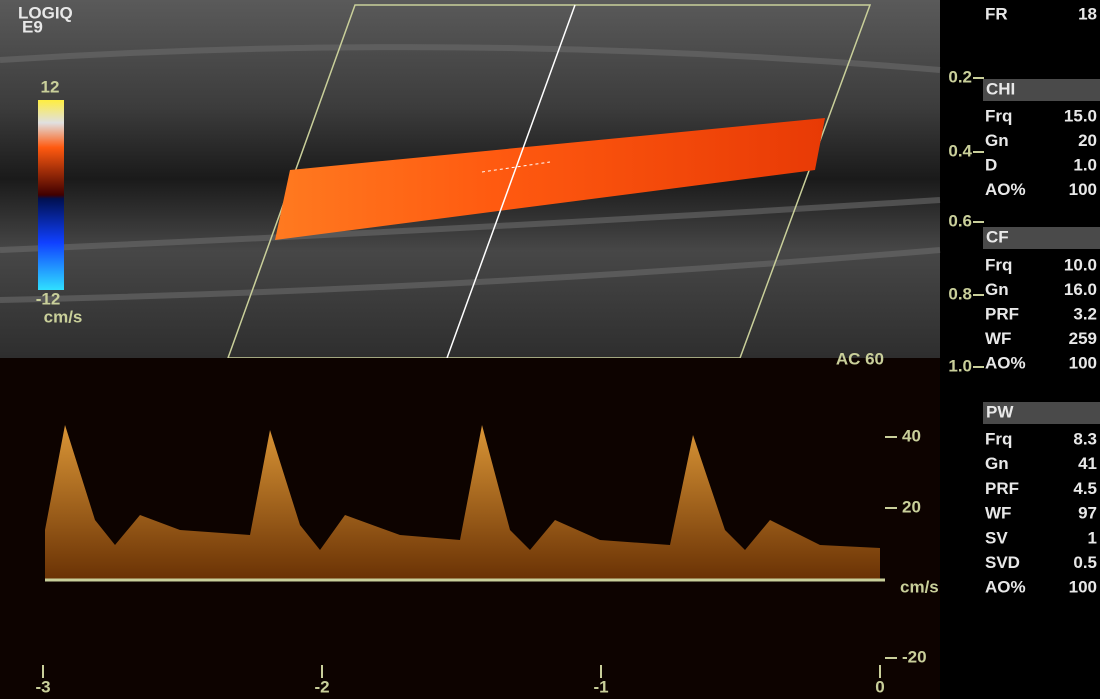 This screenshot has width=1100, height=699. What do you see at coordinates (63, 316) in the screenshot?
I see `color-scale-unit: cm/s` at bounding box center [63, 316].